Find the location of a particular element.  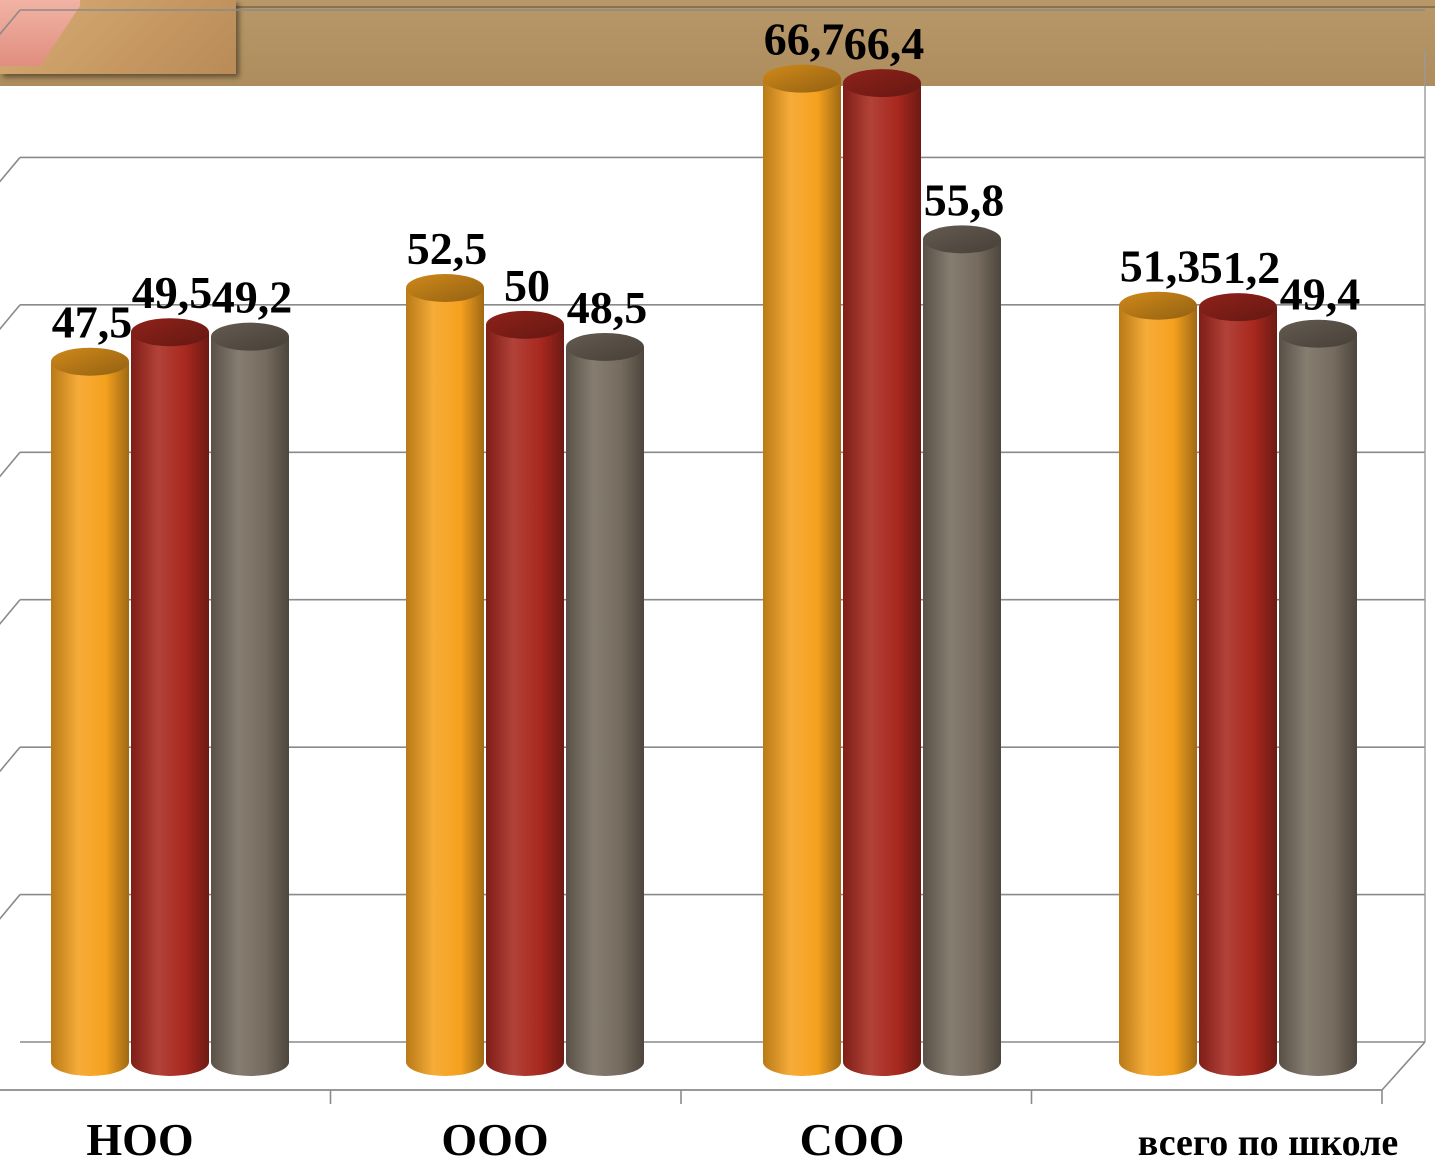

category-label: ООО is located at coordinates (494, 1137).